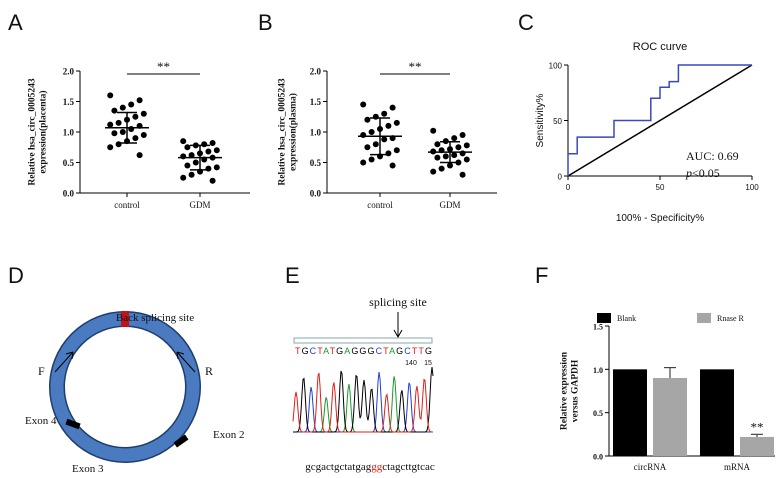  What do you see at coordinates (557, 121) in the screenshot?
I see `y-tick-label: 50` at bounding box center [557, 121].